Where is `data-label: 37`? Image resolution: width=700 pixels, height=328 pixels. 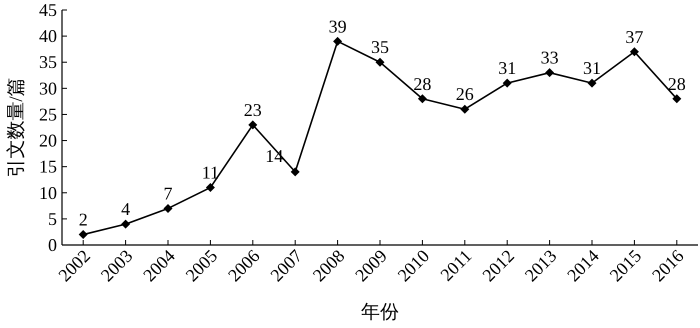 data-label: 37 is located at coordinates (634, 36).